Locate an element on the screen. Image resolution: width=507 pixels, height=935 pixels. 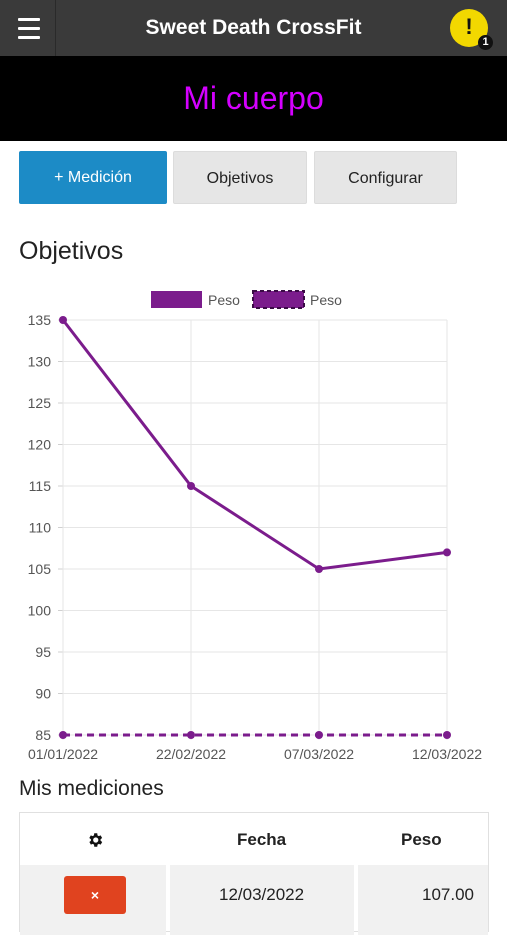
measurements-table: Fecha Peso × 12/03/2022 107.00 is located at coordinates (254, 873).